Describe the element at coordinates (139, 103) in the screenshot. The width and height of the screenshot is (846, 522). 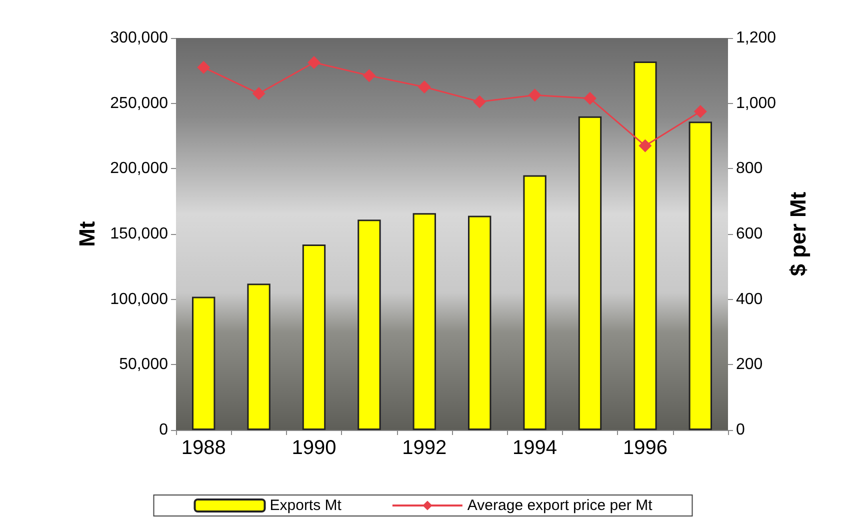
I see `y-tick-label: 250,000` at that location.